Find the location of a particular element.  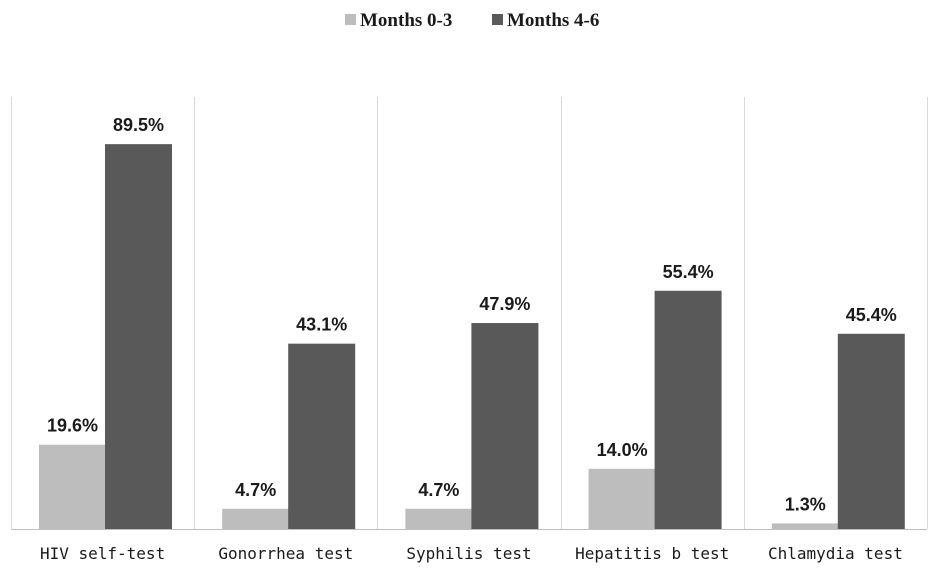

data-label: 55.4% is located at coordinates (688, 272).